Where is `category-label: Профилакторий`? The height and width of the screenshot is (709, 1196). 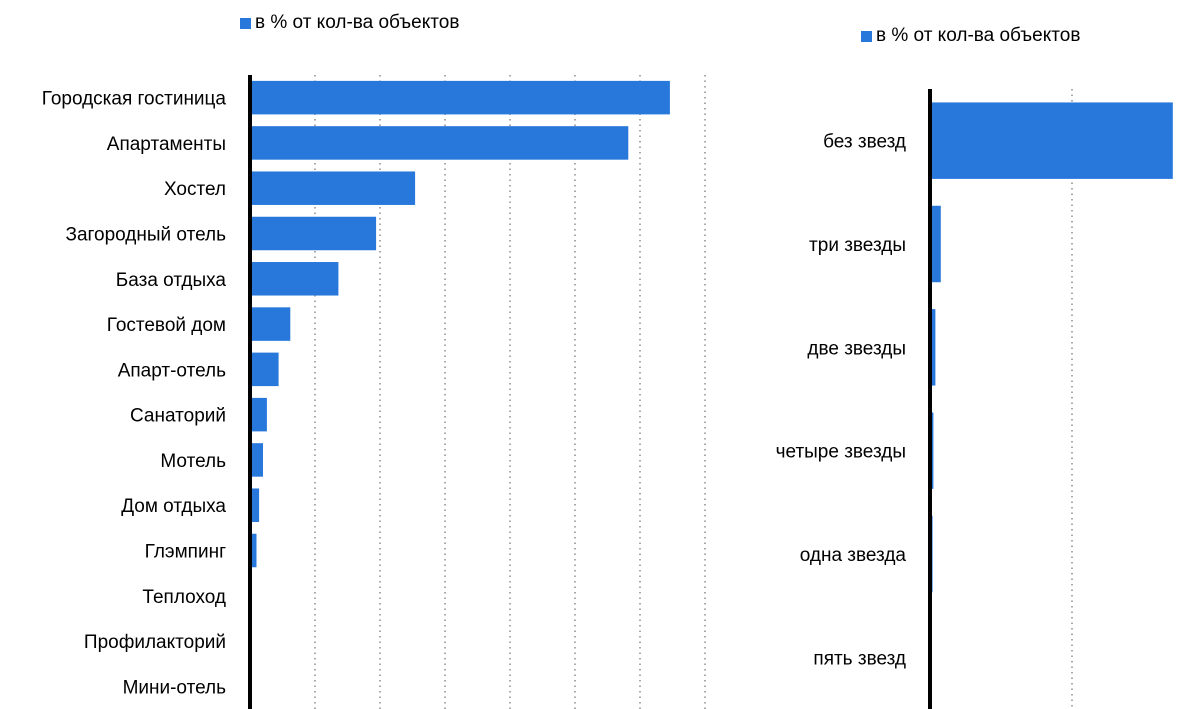 category-label: Профилакторий is located at coordinates (155, 642).